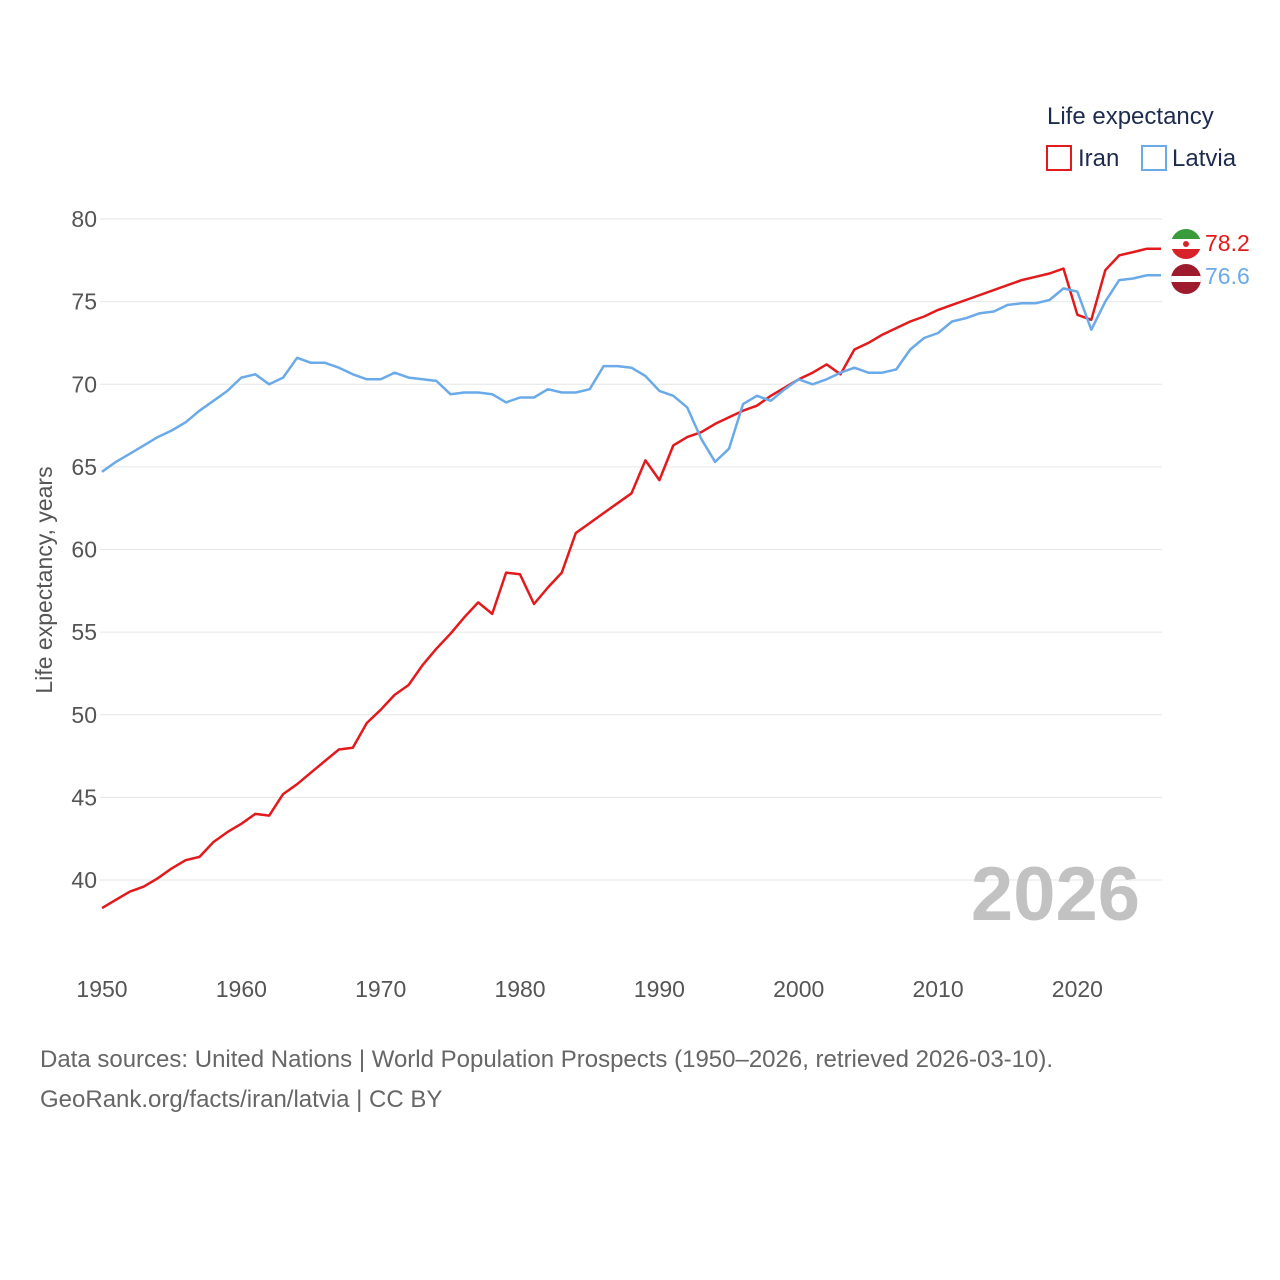 The image size is (1280, 1280). What do you see at coordinates (1204, 158) in the screenshot?
I see `legend-label-latvia: Latvia` at bounding box center [1204, 158].